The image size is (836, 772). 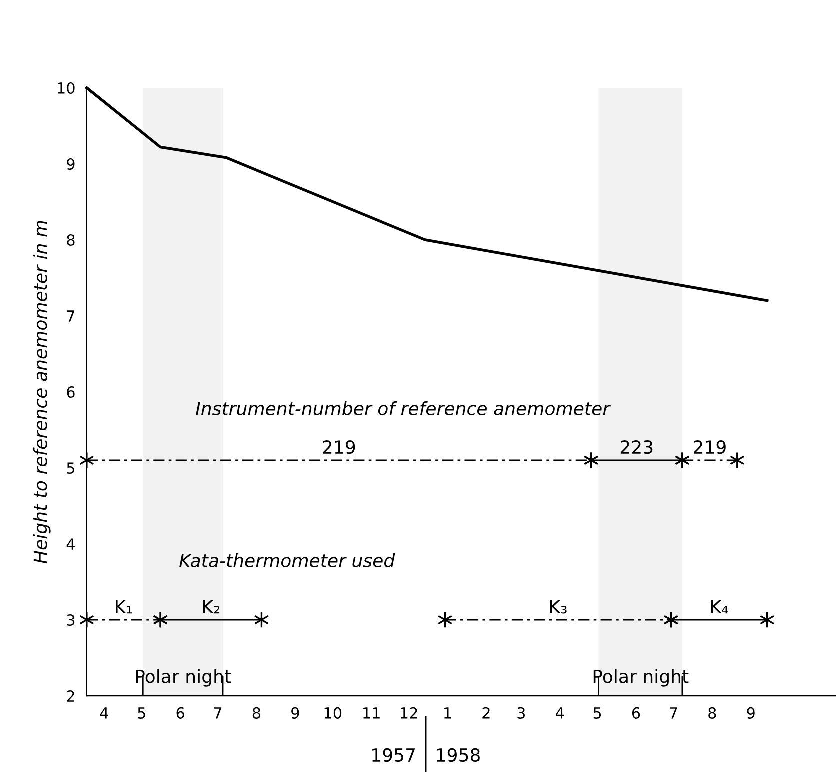 What do you see at coordinates (558, 607) in the screenshot?
I see `series-label: K₃` at bounding box center [558, 607].